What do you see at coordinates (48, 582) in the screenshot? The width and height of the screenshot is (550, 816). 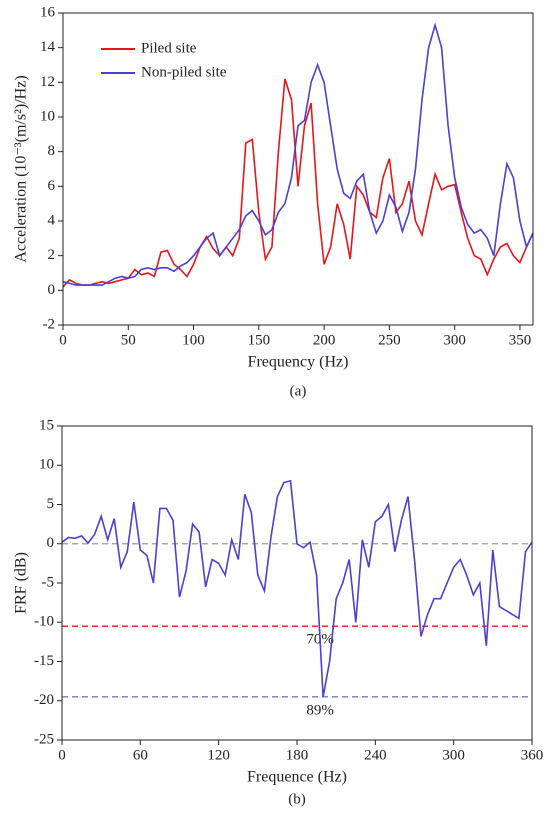 I see `y-tick-label: -5` at bounding box center [48, 582].